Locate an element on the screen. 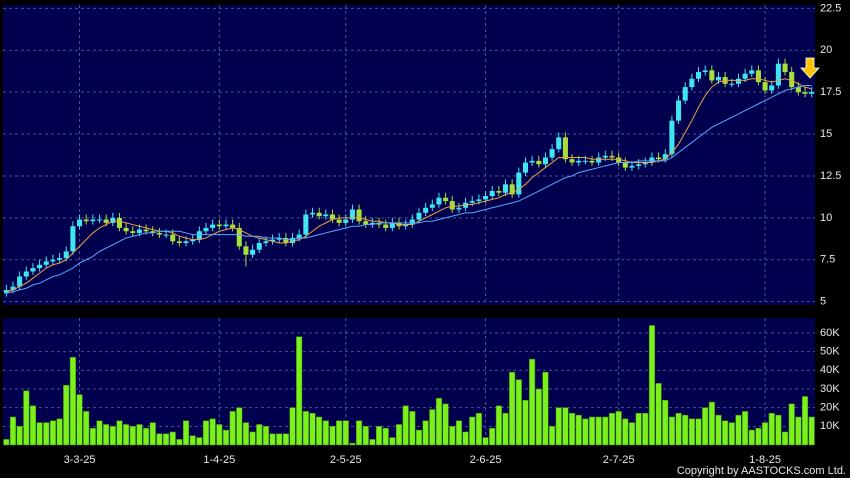  y-tick-label: 12.5 is located at coordinates (830, 176).